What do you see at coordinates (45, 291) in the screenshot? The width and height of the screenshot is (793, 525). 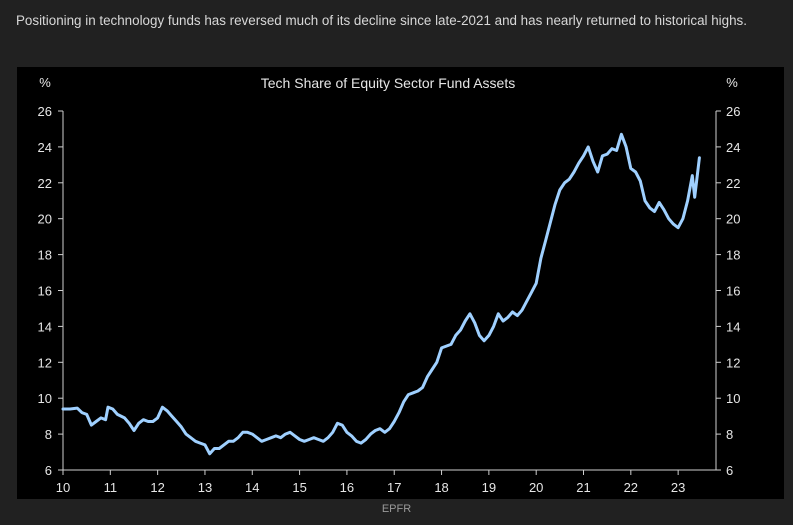 I see `y-tick-label-left: 16` at bounding box center [45, 291].